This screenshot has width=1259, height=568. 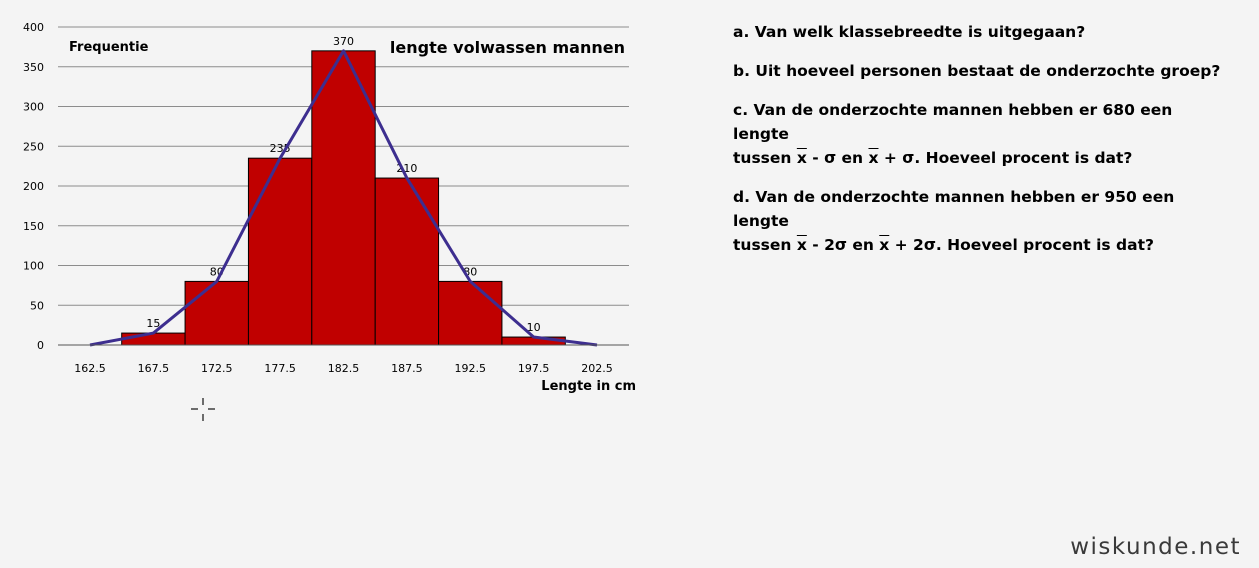 I want to click on x-tick-label: 177.5, so click(x=280, y=368).